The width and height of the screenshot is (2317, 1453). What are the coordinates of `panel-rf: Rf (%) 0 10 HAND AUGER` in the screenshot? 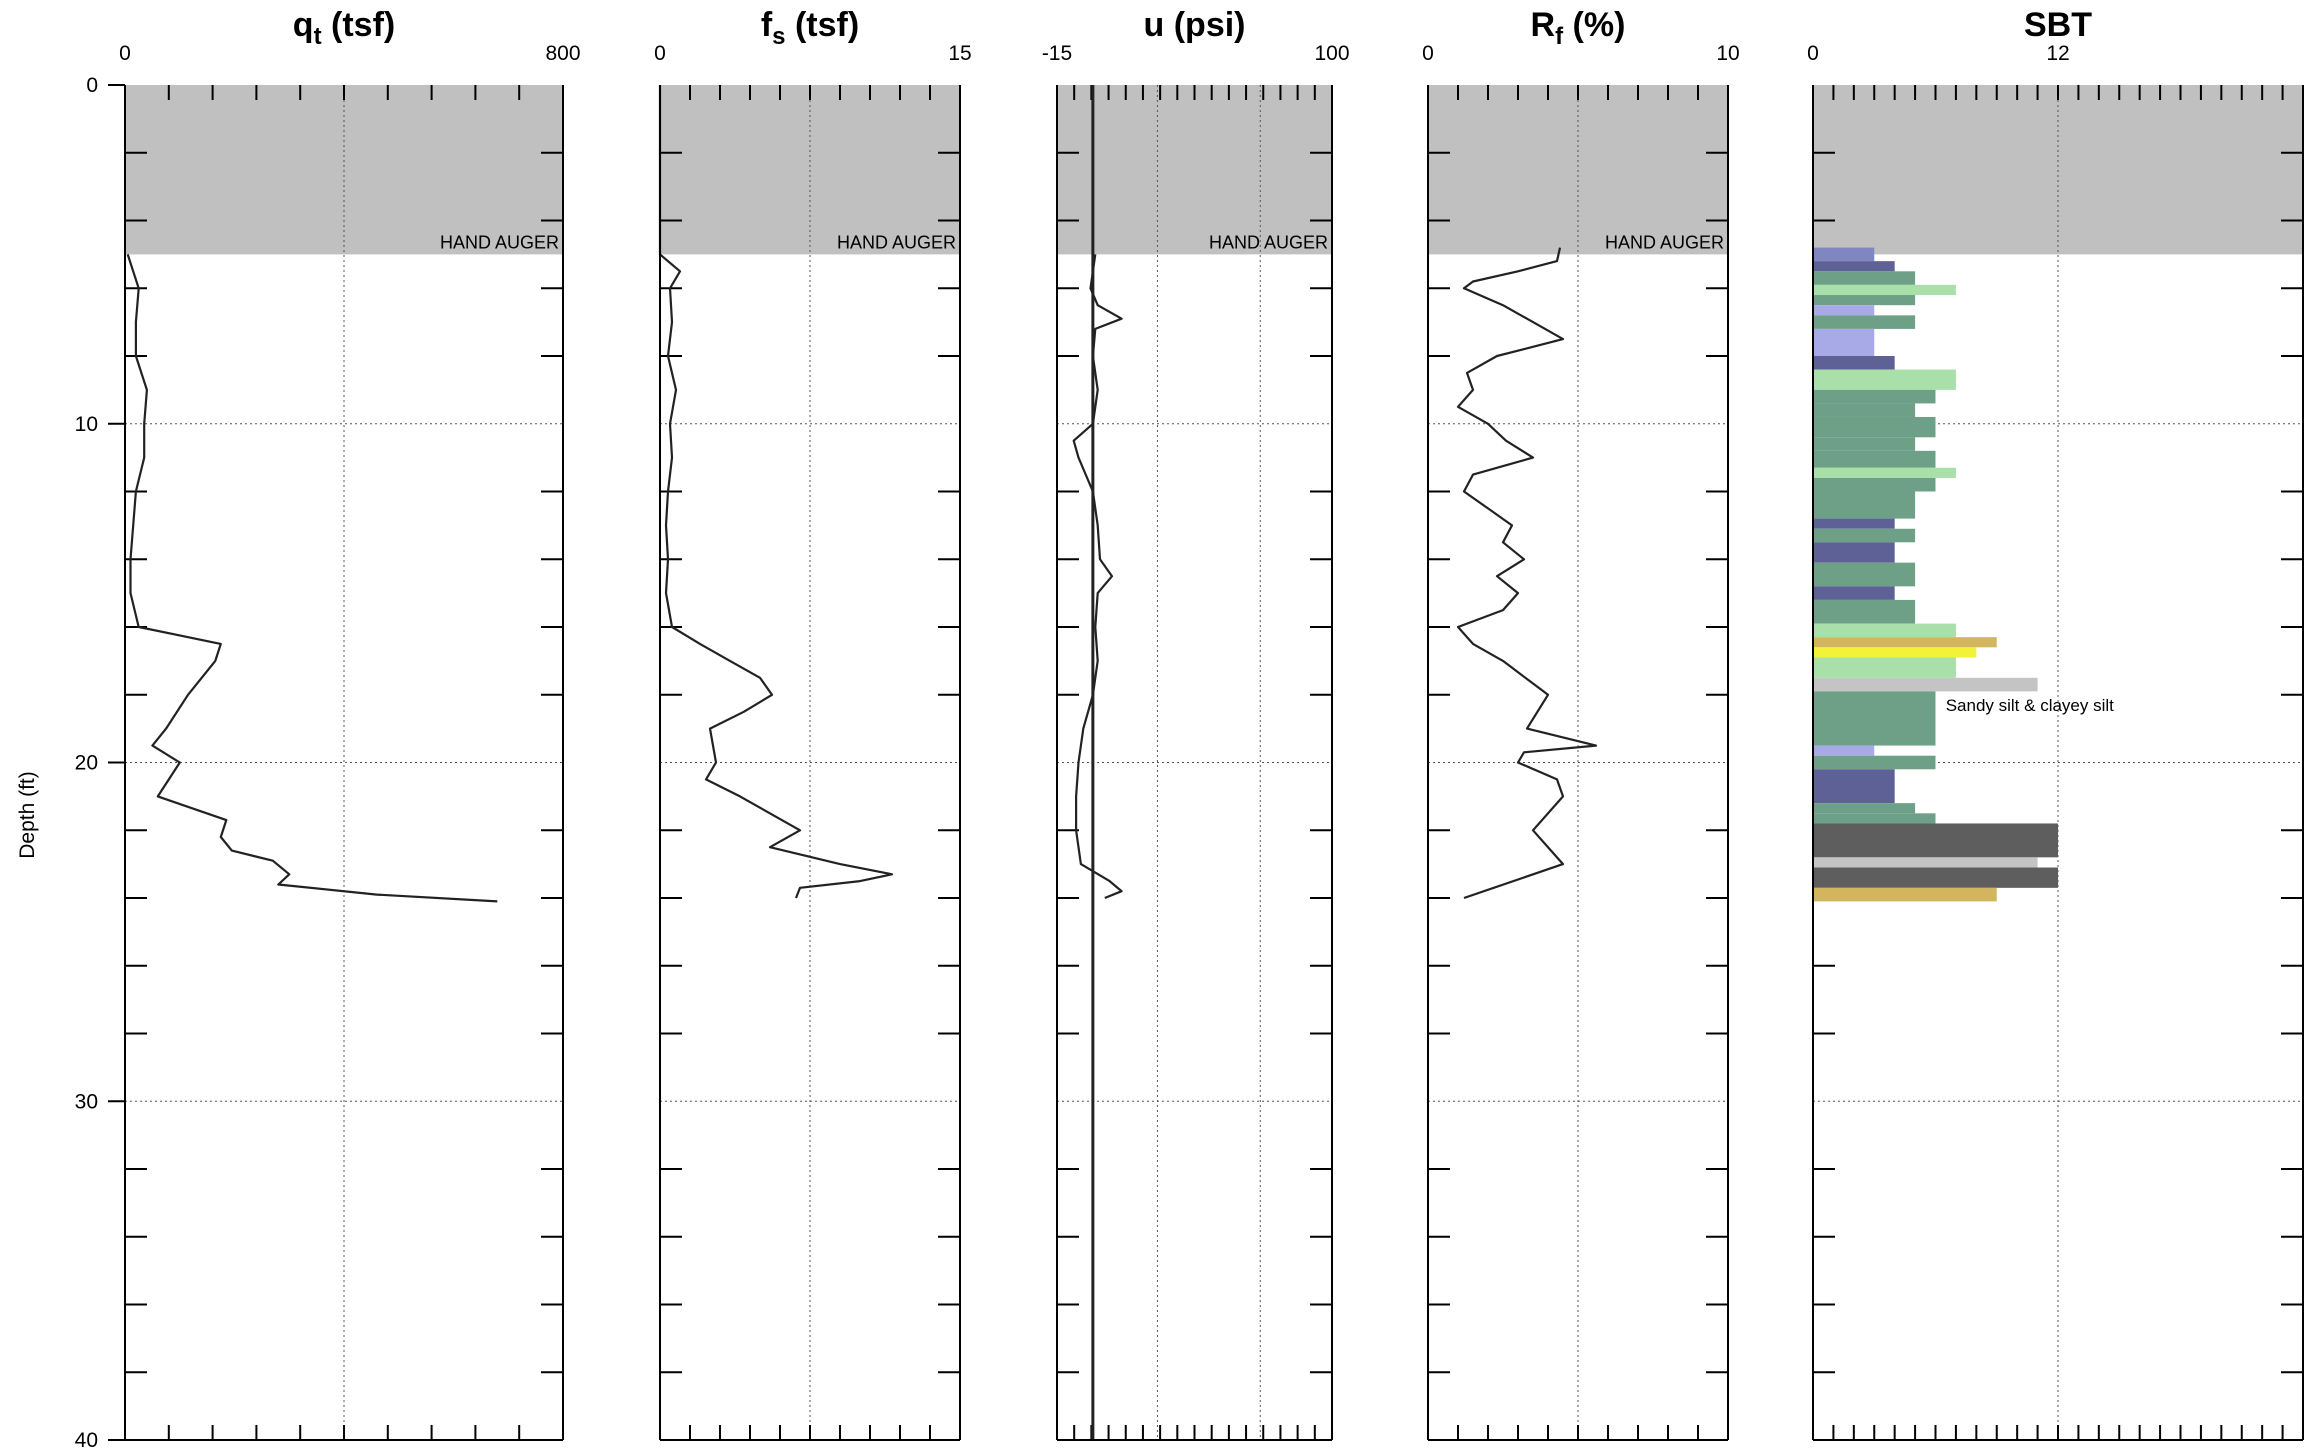 It's located at (1581, 723).